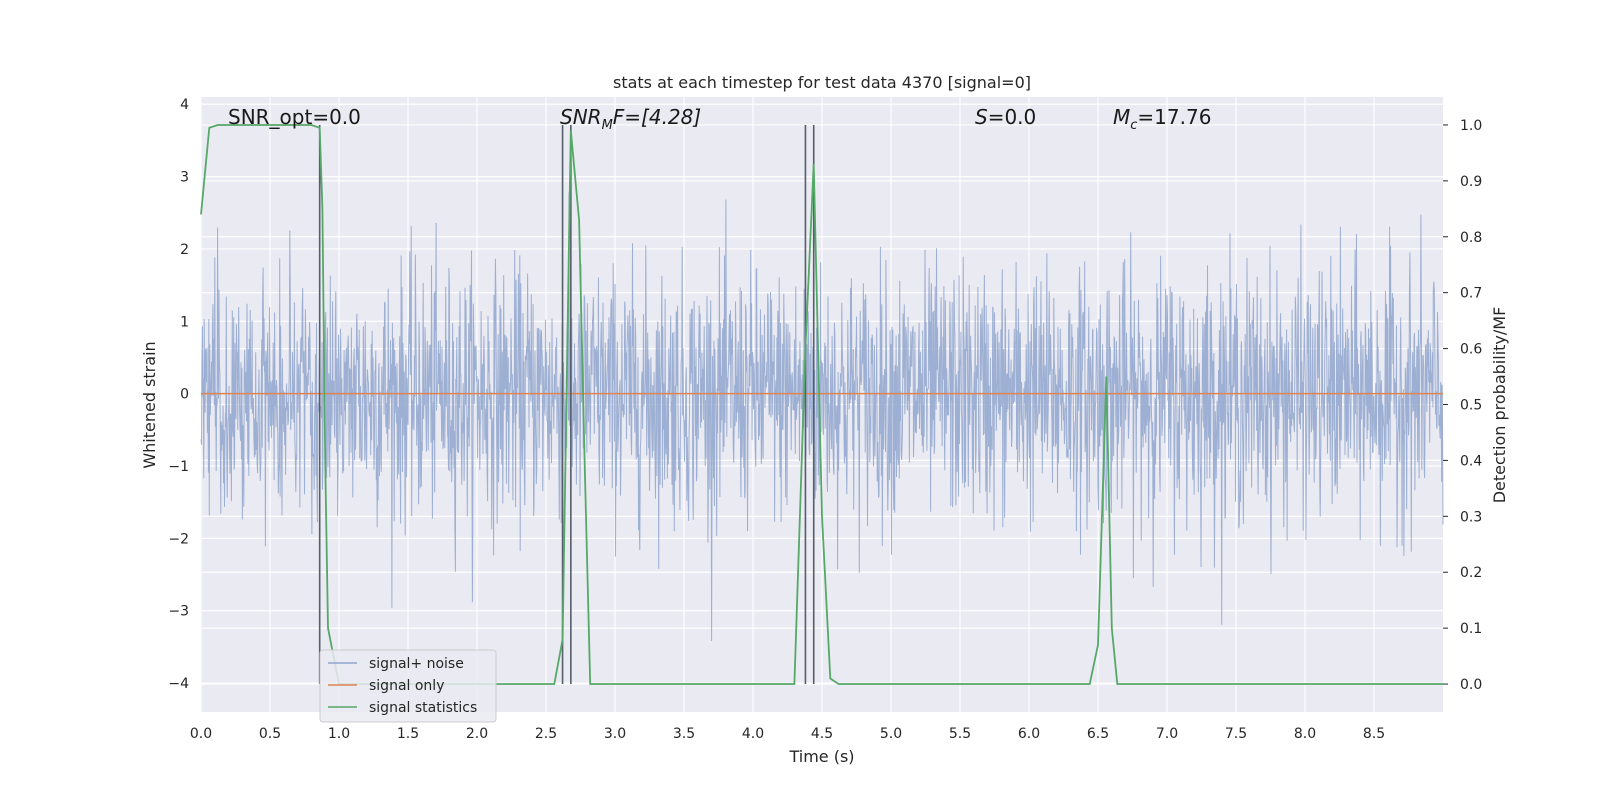 This screenshot has height=800, width=1600. What do you see at coordinates (1133, 125) in the screenshot?
I see `mc-subscript: c` at bounding box center [1133, 125].